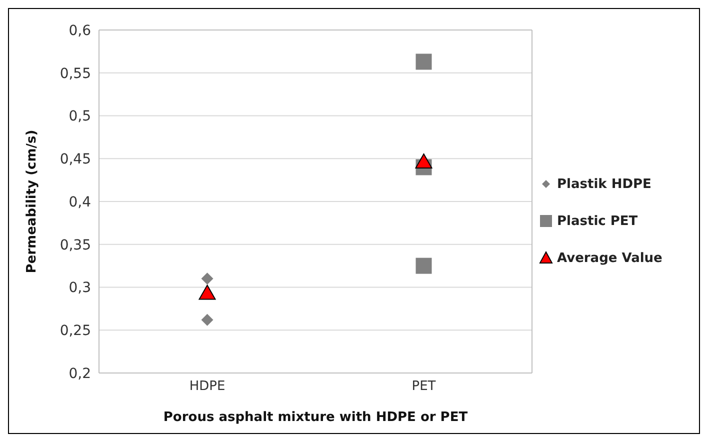  Describe the element at coordinates (424, 386) in the screenshot. I see `x-tick-label: PET` at that location.